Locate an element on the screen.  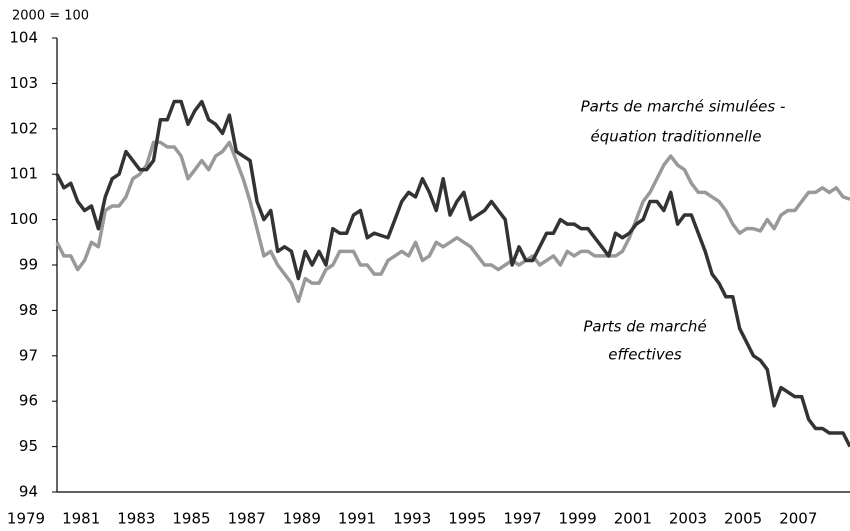
x-tick-label: 1985 is located at coordinates (191, 519).